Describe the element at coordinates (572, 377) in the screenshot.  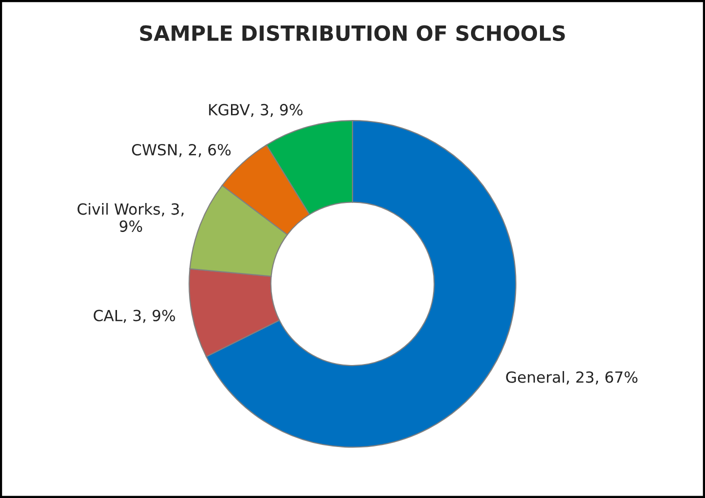
I see `slice-label: General, 23, 67%` at that location.